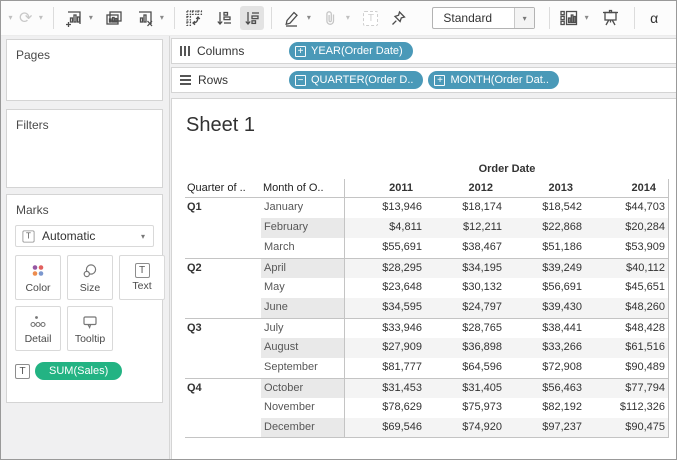 This screenshot has width=677, height=460. Describe the element at coordinates (545, 268) in the screenshot. I see `value-cell: $39,249` at that location.